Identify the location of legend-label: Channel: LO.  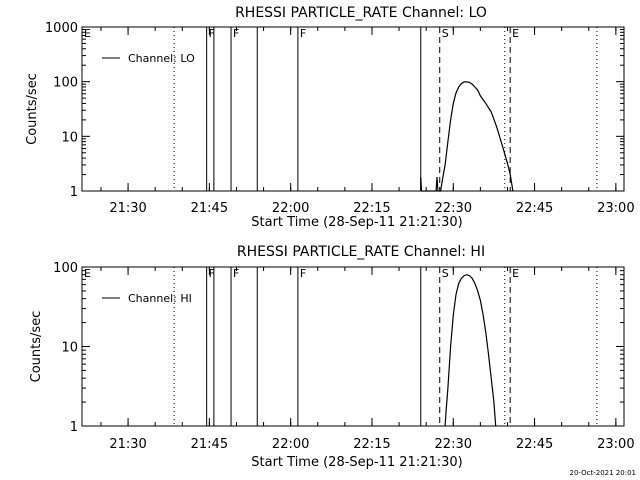
(161, 58).